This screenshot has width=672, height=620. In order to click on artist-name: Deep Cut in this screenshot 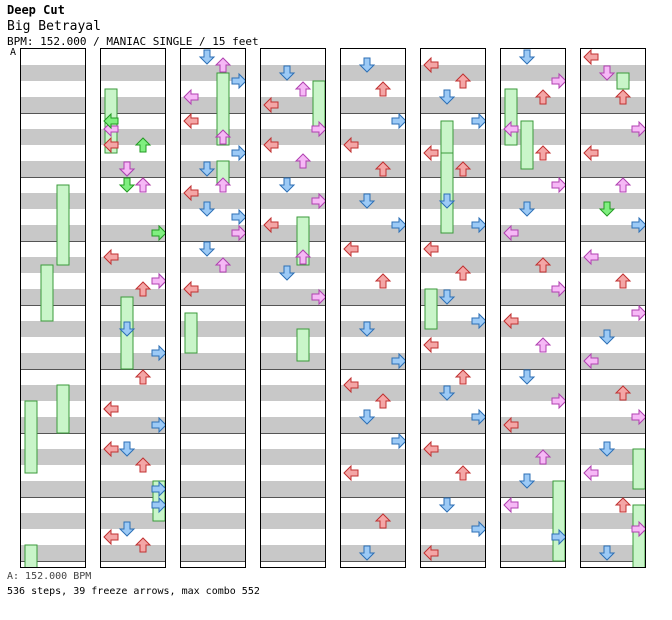, I will do `click(36, 10)`.